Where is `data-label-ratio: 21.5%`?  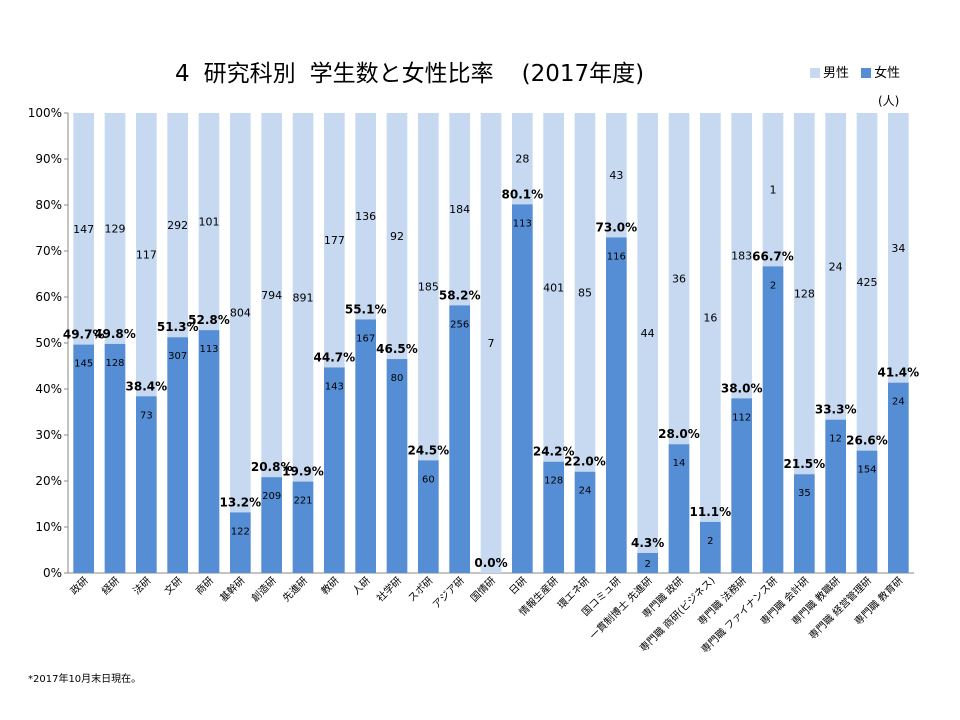 data-label-ratio: 21.5% is located at coordinates (805, 464).